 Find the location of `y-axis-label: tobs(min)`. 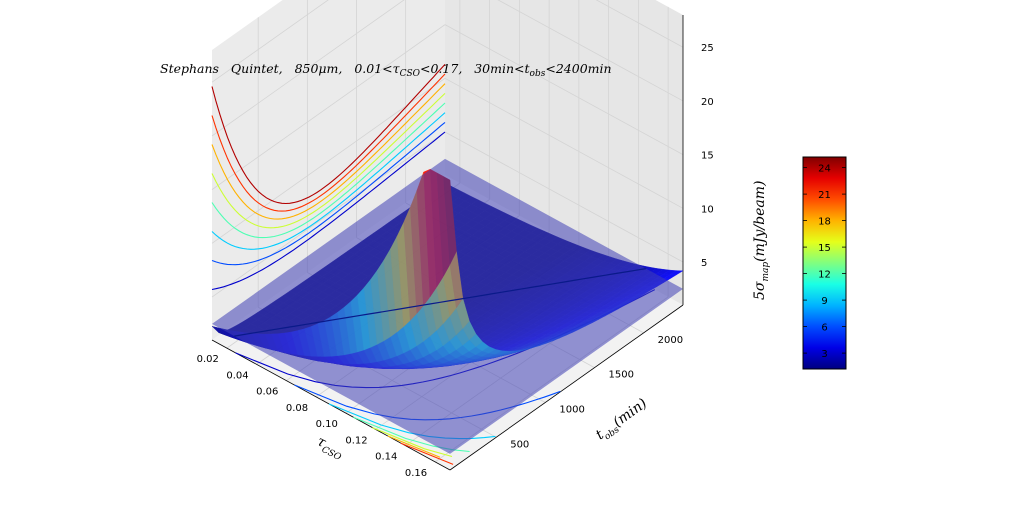

y-axis-label: tobs(min) is located at coordinates (622, 421).